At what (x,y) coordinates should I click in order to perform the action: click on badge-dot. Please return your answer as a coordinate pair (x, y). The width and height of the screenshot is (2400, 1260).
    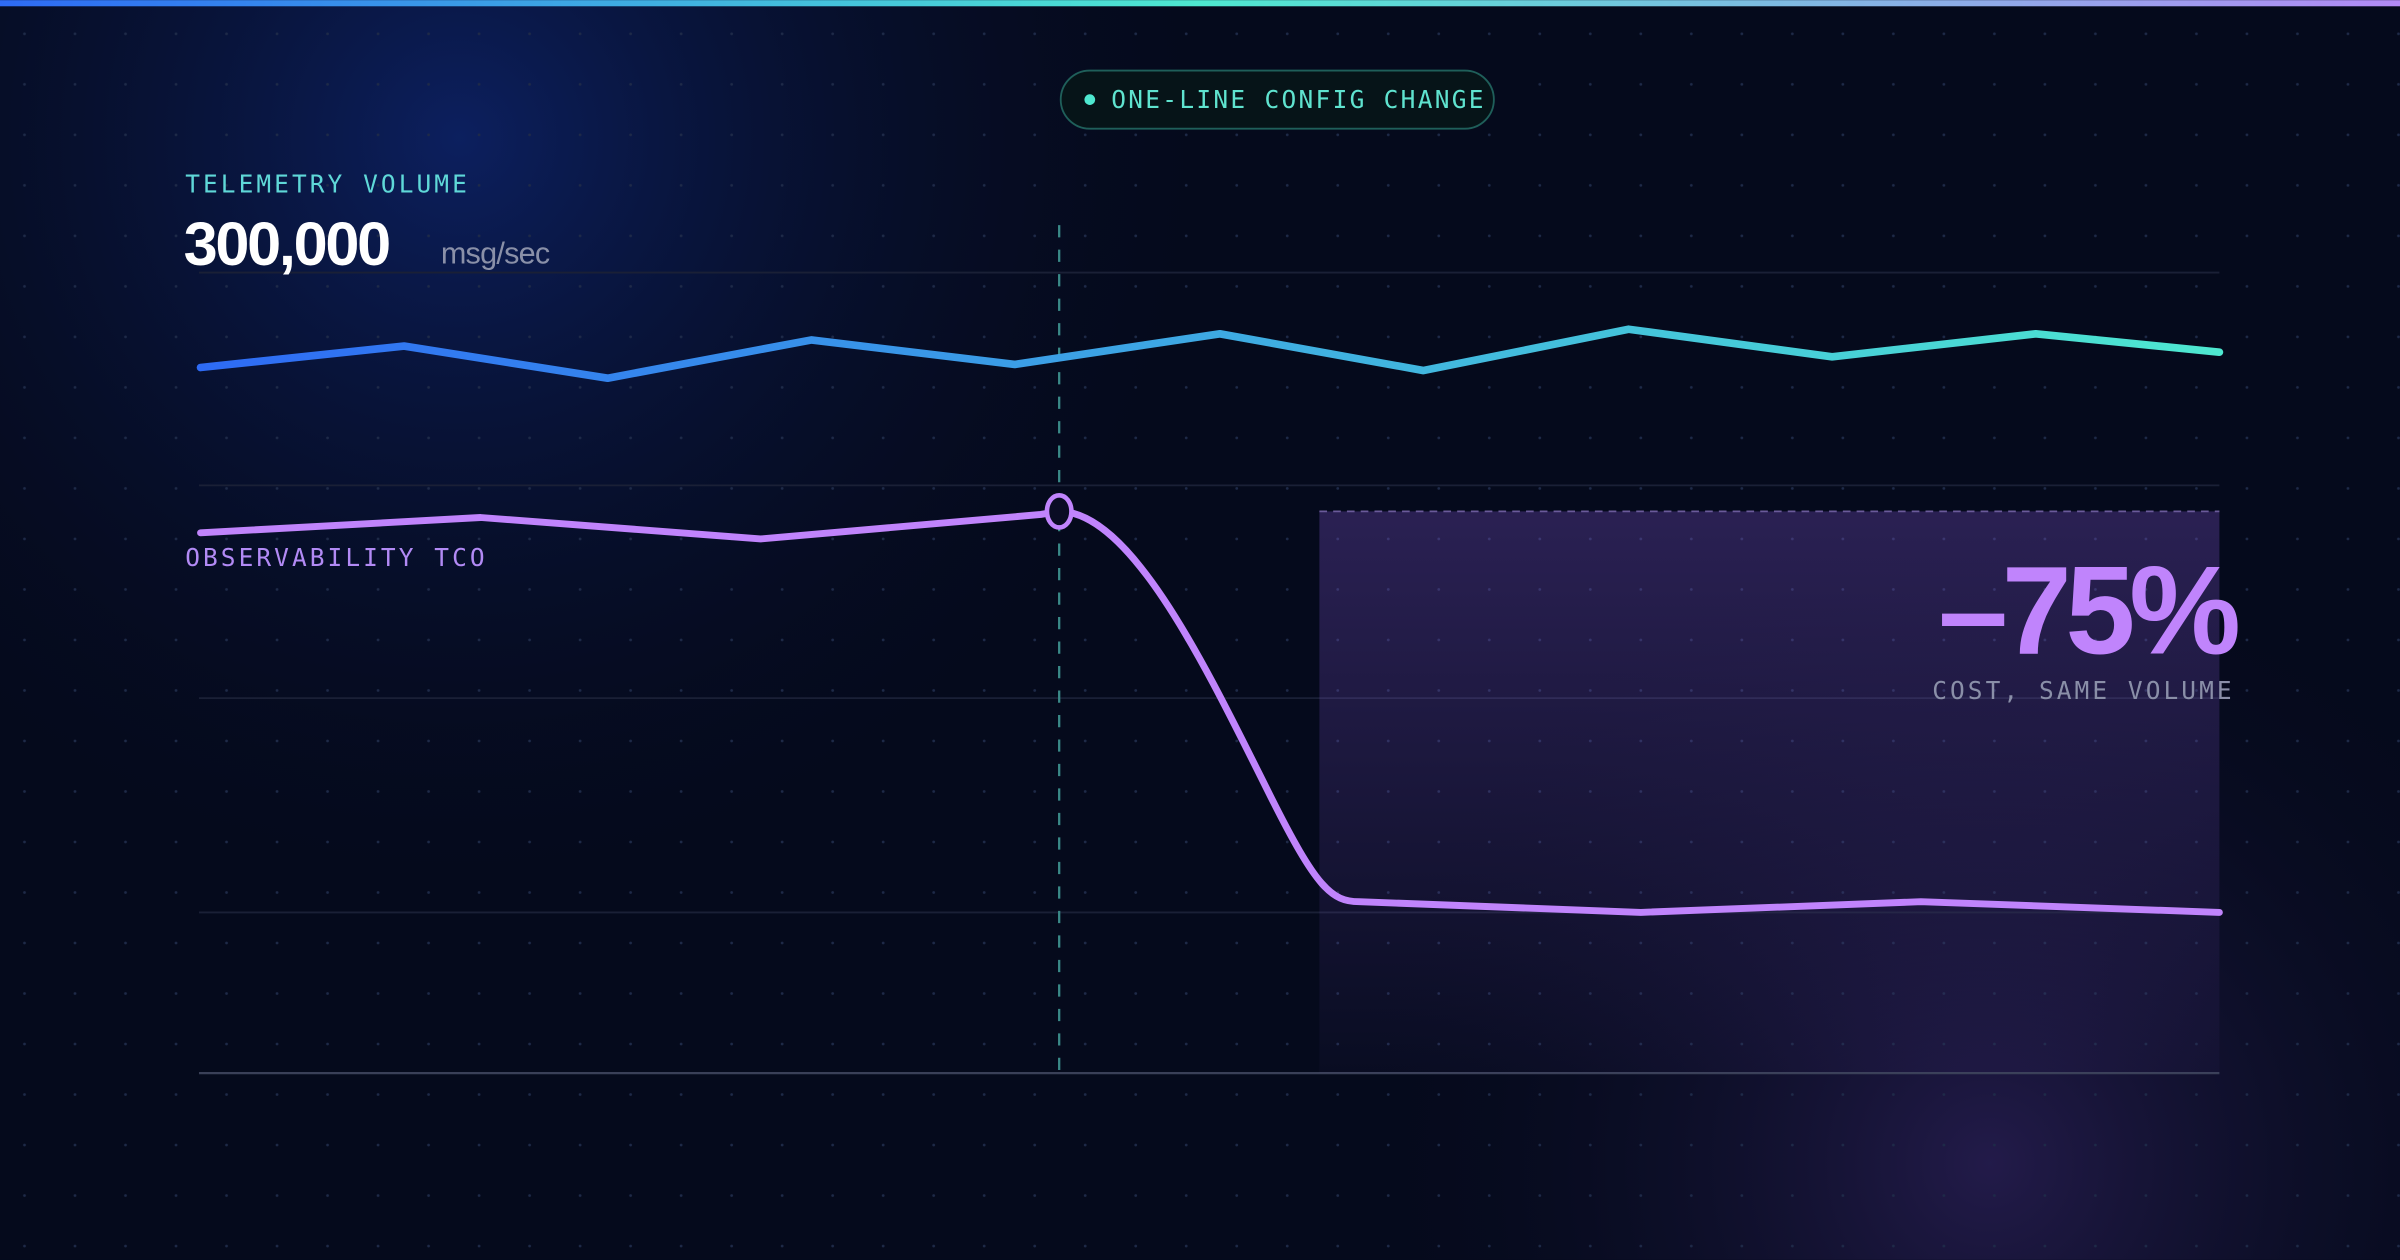
    Looking at the image, I should click on (1090, 99).